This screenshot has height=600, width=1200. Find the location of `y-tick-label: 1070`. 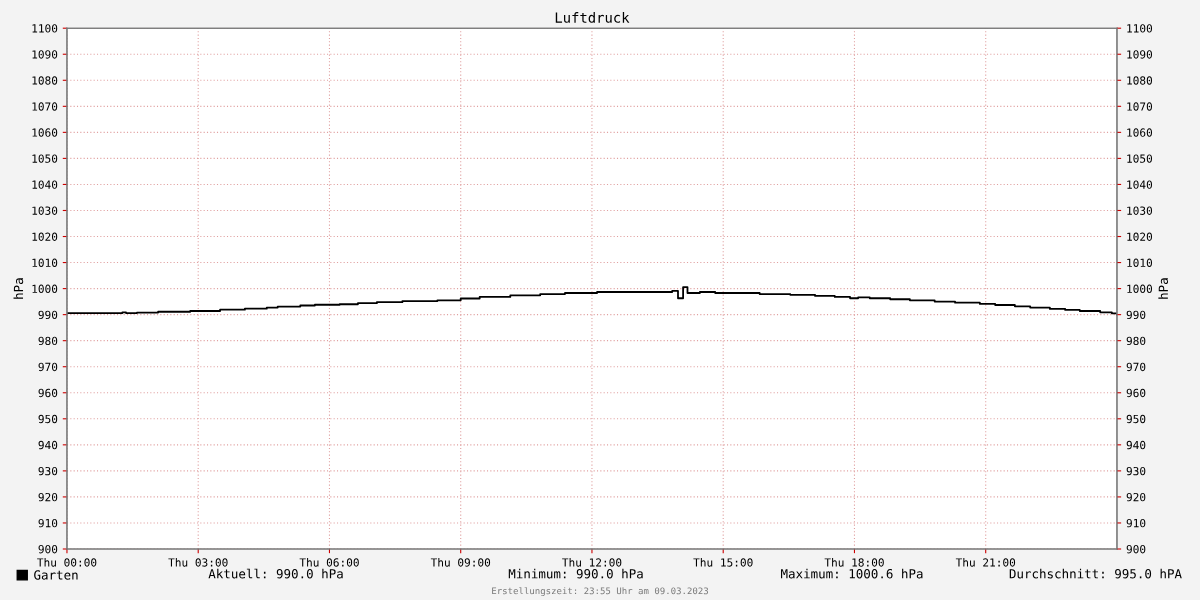

y-tick-label: 1070 is located at coordinates (45, 106).